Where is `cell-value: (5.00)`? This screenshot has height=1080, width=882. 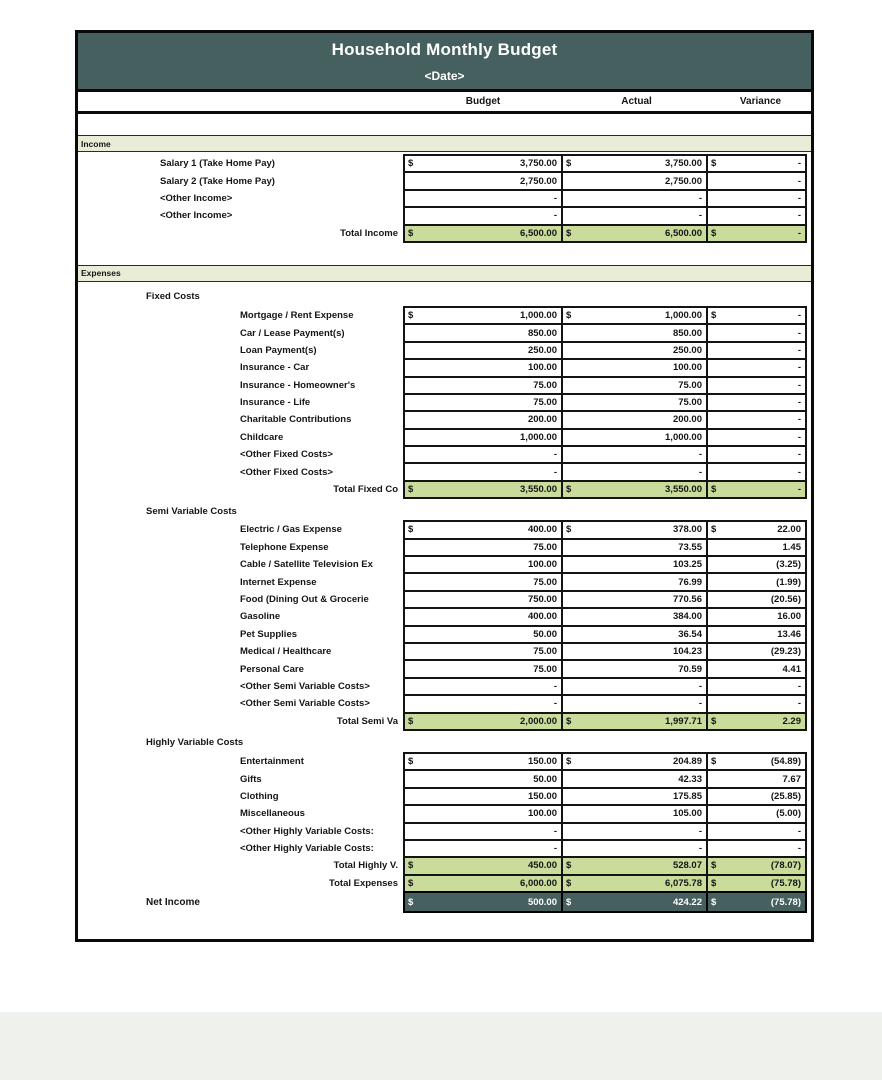 cell-value: (5.00) is located at coordinates (788, 814).